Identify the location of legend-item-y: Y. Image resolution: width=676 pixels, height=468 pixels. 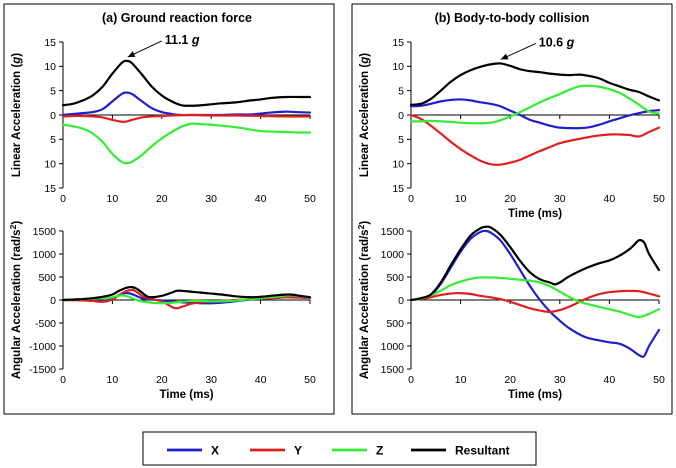
(276, 451).